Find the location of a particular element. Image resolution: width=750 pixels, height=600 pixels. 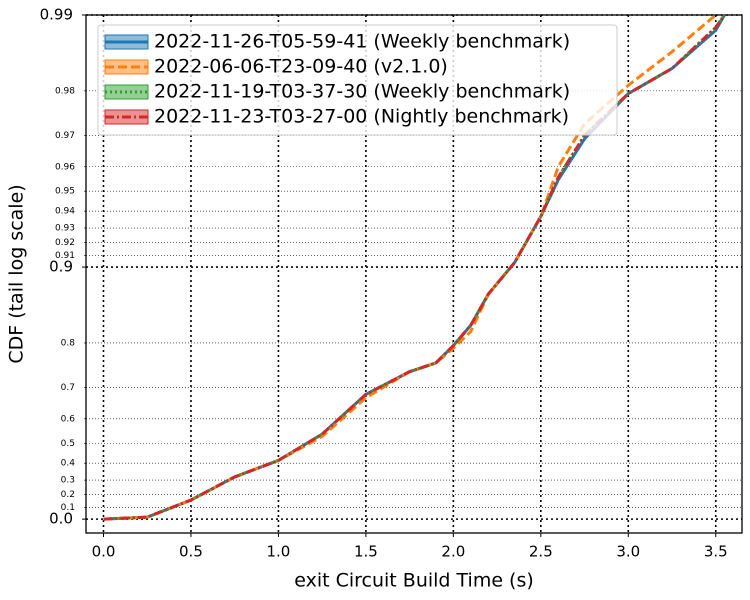

x-tick-label: 0.5 is located at coordinates (191, 552).